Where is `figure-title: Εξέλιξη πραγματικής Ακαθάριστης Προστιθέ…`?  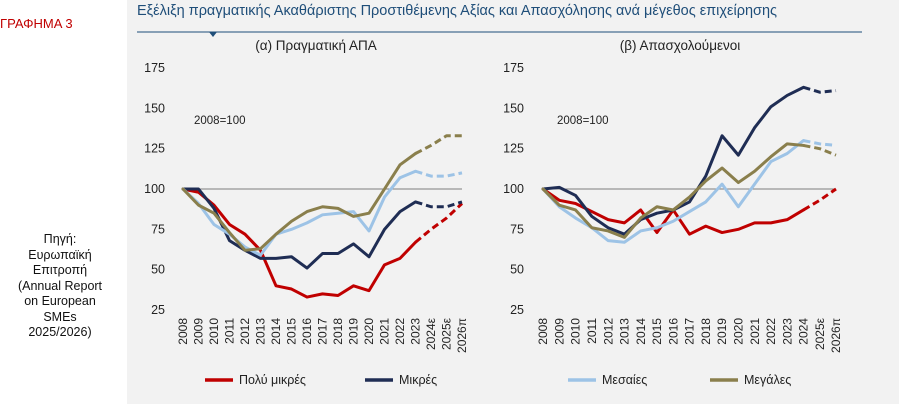
figure-title: Εξέλιξη πραγματικής Ακαθάριστης Προστιθέ… is located at coordinates (457, 11).